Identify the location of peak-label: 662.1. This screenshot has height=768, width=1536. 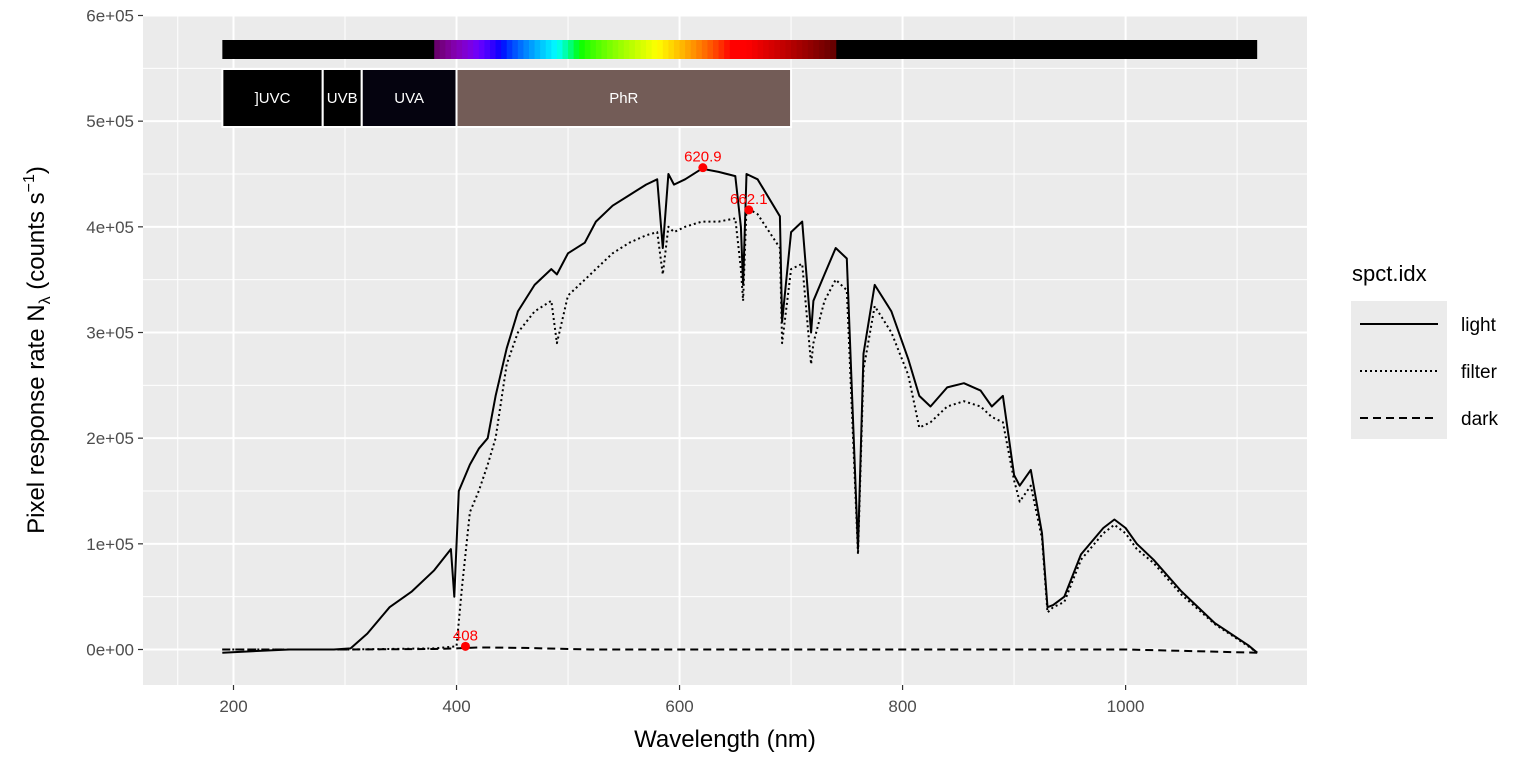
(749, 199).